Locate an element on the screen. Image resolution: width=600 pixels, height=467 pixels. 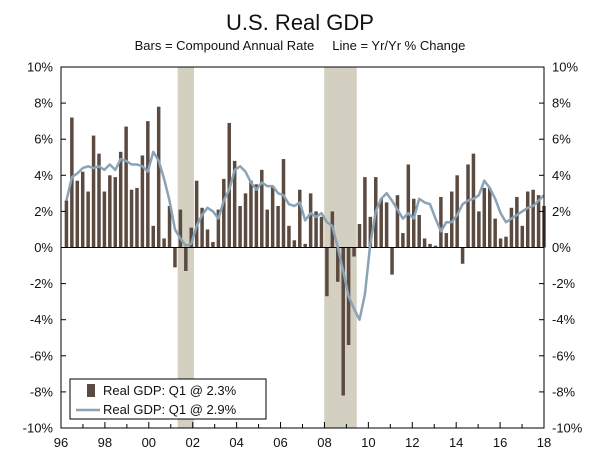
left-tick-label: 2% is located at coordinates (43, 211).